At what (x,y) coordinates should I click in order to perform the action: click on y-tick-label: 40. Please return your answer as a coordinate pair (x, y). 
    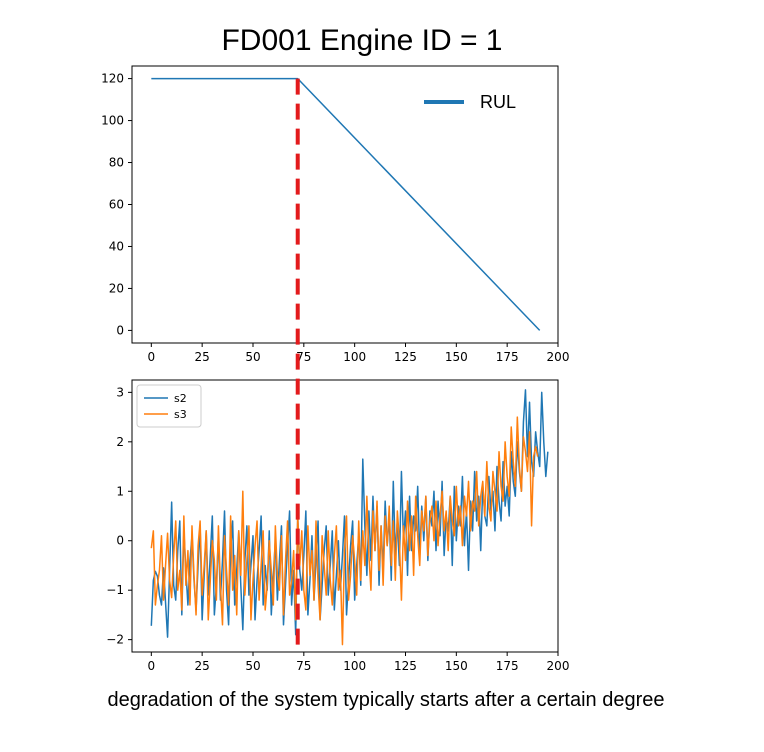
    Looking at the image, I should click on (116, 246).